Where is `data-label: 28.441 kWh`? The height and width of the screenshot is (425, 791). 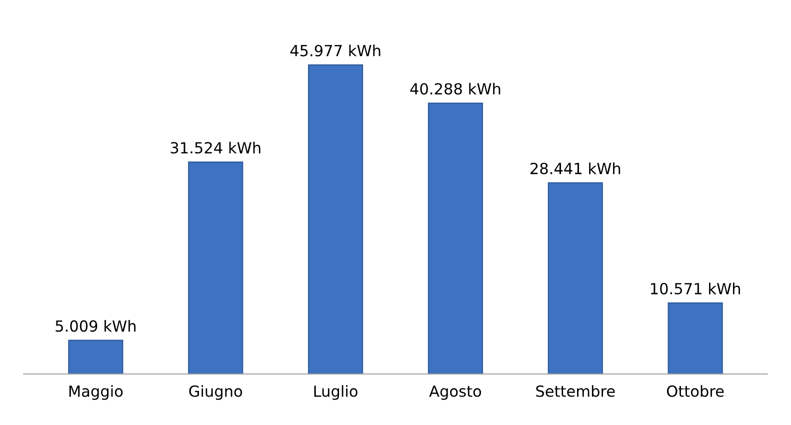 data-label: 28.441 kWh is located at coordinates (575, 168).